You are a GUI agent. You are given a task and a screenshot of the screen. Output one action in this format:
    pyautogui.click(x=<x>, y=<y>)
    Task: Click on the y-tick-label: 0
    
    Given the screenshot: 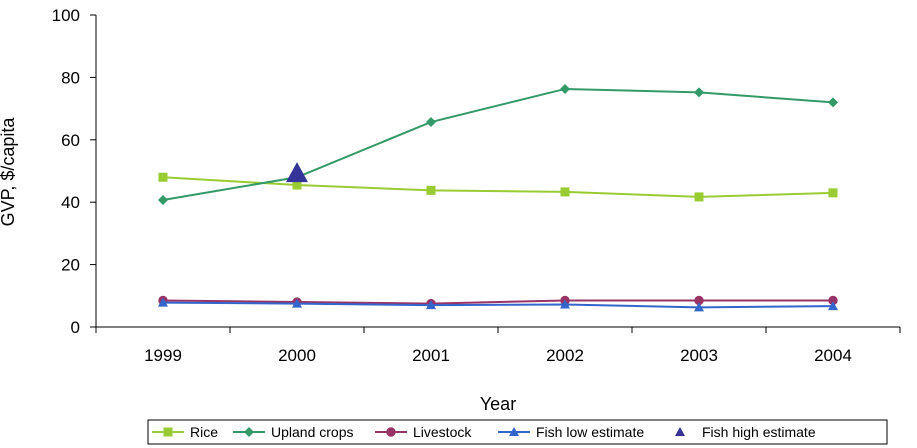 What is the action you would take?
    pyautogui.click(x=75, y=327)
    